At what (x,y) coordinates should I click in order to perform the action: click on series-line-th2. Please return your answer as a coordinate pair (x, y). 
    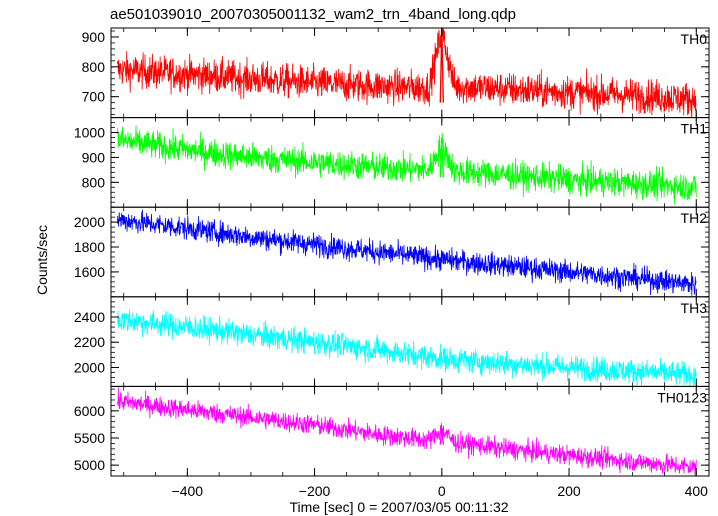
    Looking at the image, I should click on (406, 252).